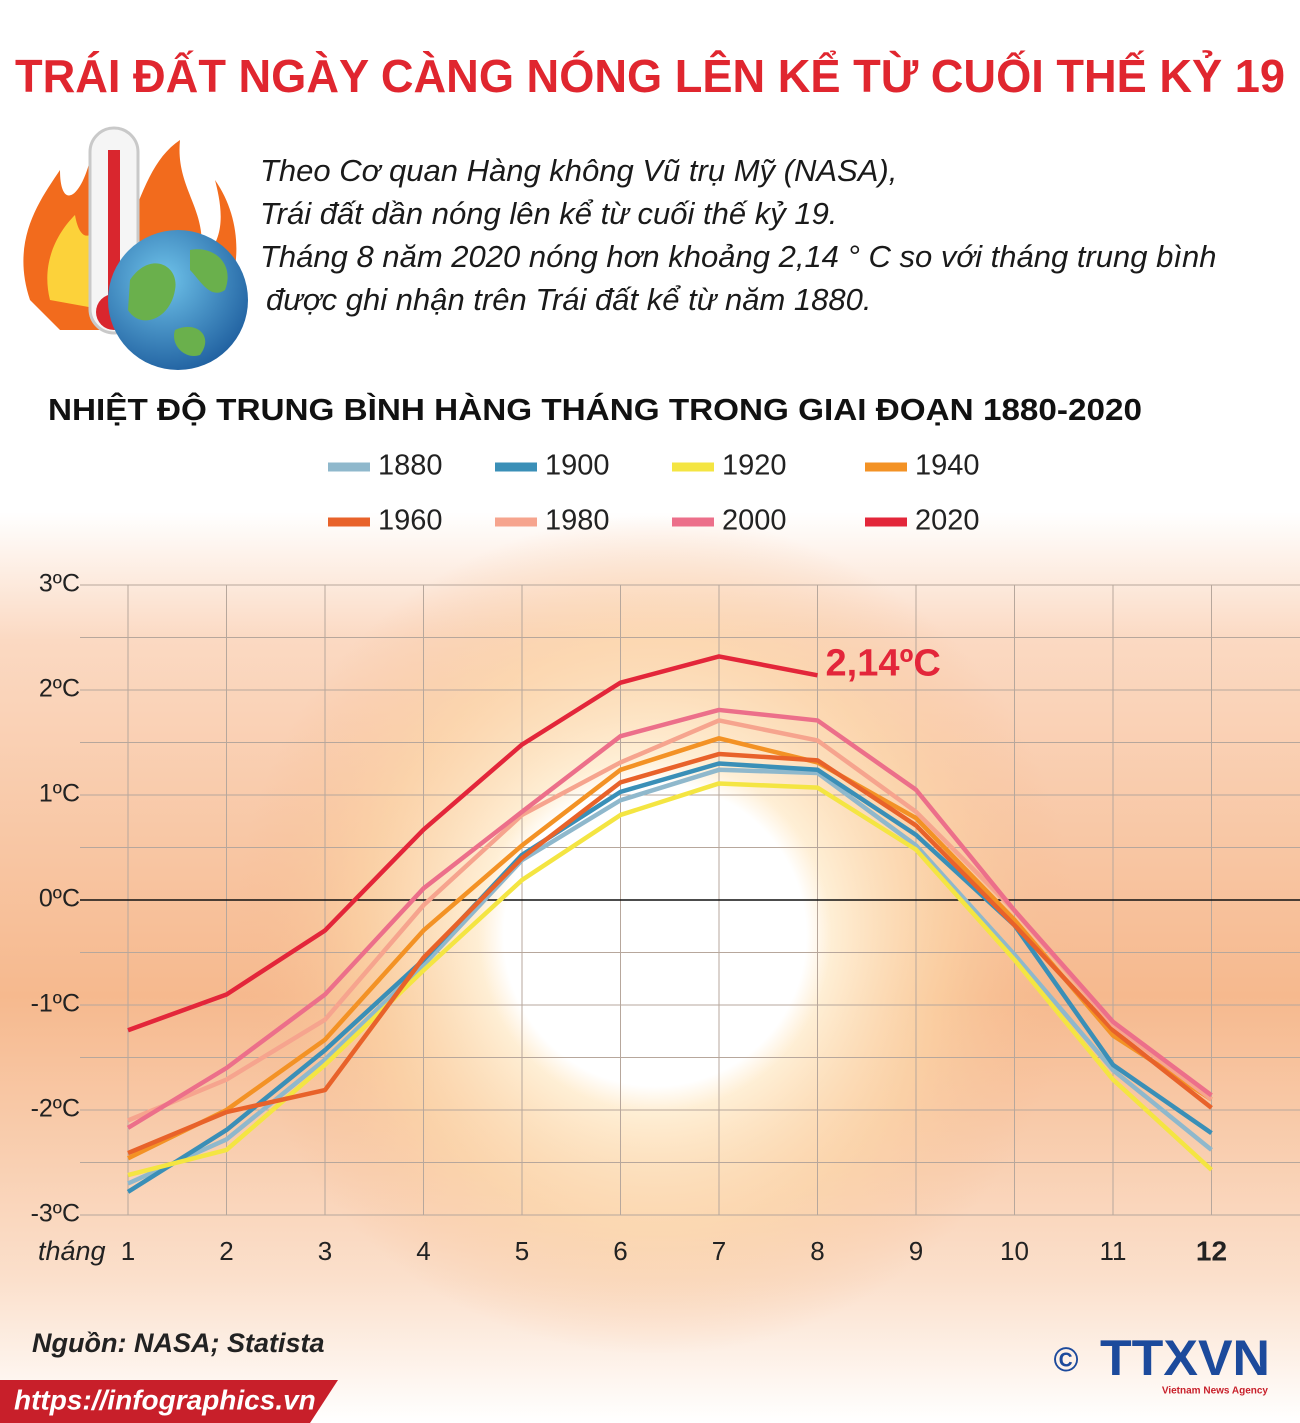 The image size is (1300, 1423). Describe the element at coordinates (226, 1251) in the screenshot. I see `x-tick-label: 2` at that location.